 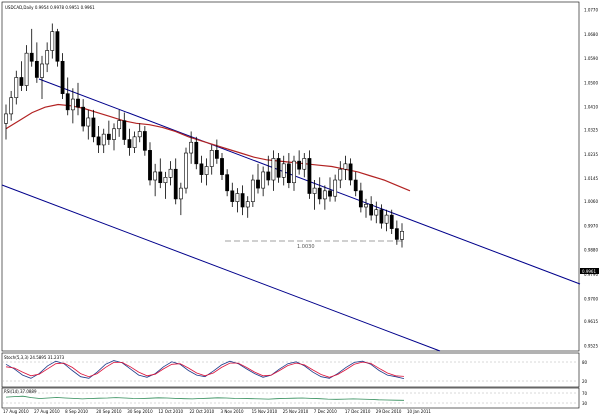 I want to click on price-axis-label: 0.9615, so click(x=591, y=321).